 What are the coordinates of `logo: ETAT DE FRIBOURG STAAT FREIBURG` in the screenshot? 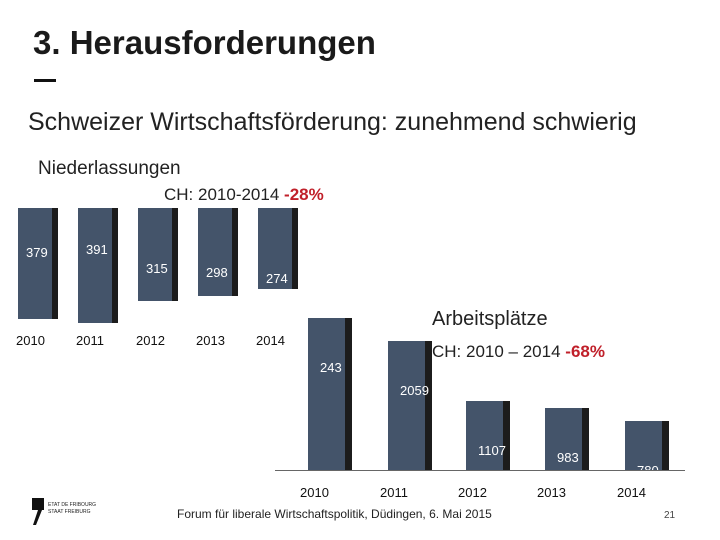 It's located at (70, 513).